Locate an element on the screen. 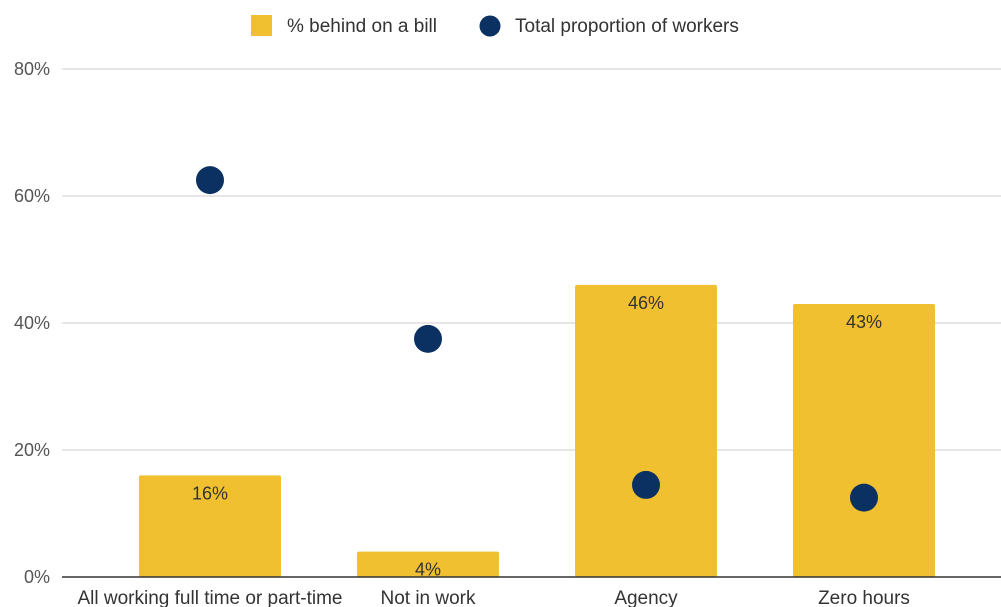 The height and width of the screenshot is (607, 1001). y-tick-label: 40% is located at coordinates (32, 323).